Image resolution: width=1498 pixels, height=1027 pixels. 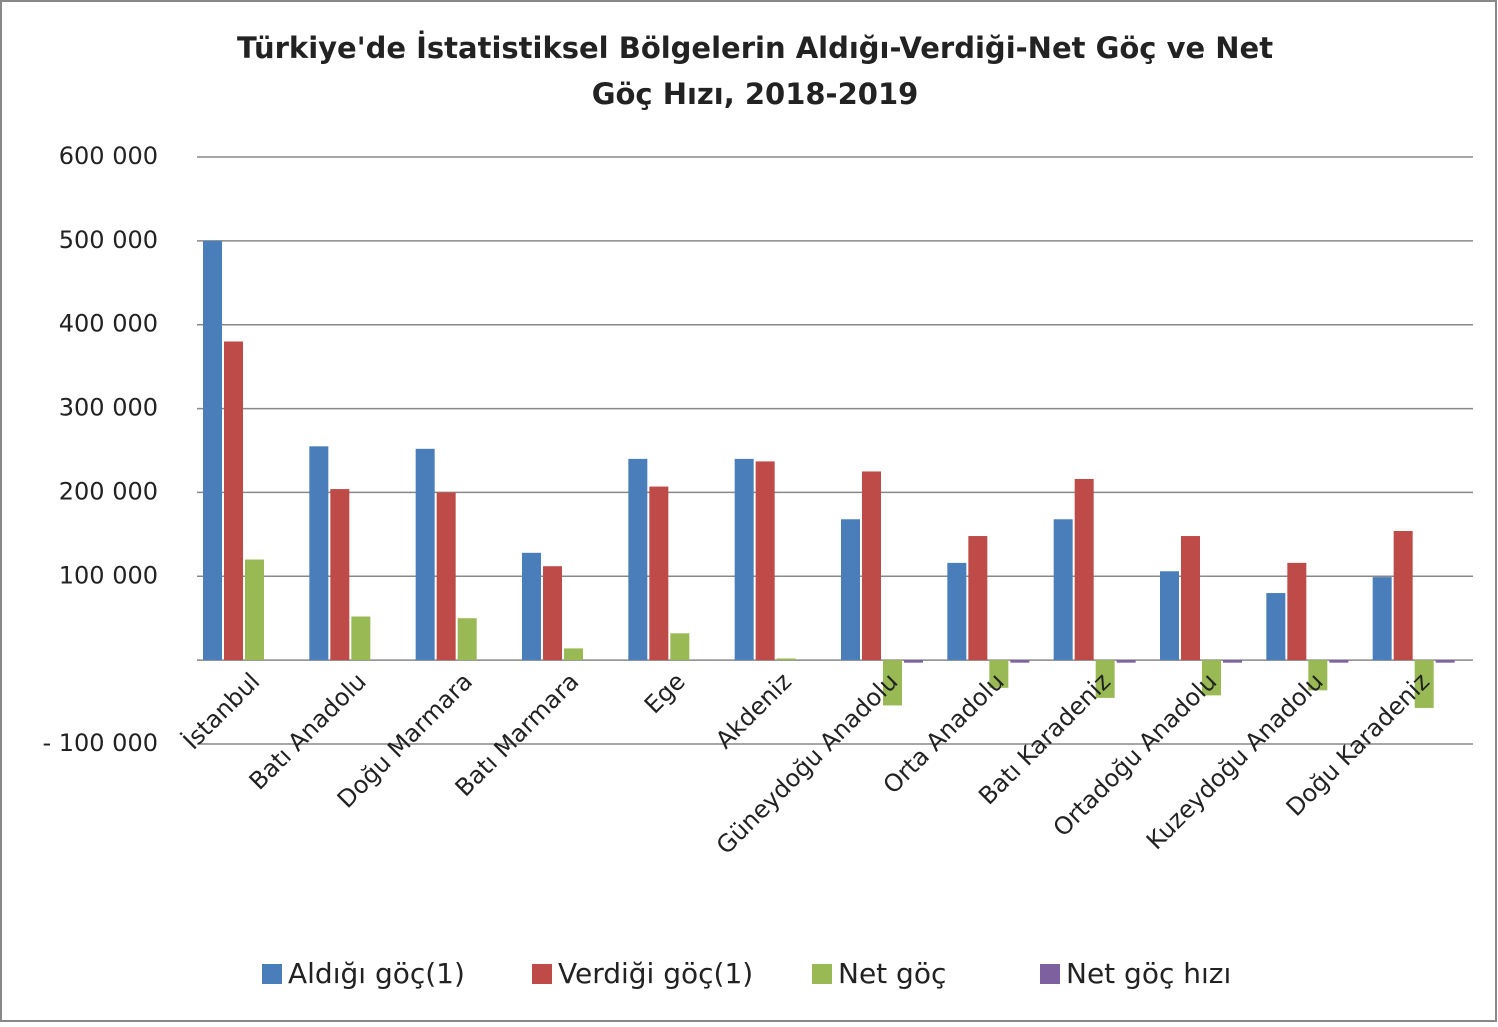 I want to click on y-tick-label: 600 000, so click(x=108, y=156).